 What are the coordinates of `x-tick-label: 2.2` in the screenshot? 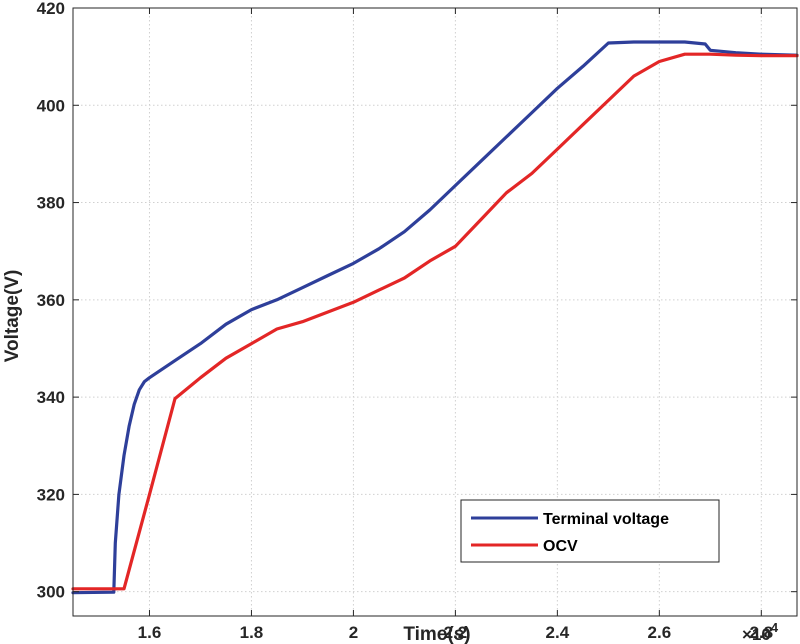 It's located at (456, 632).